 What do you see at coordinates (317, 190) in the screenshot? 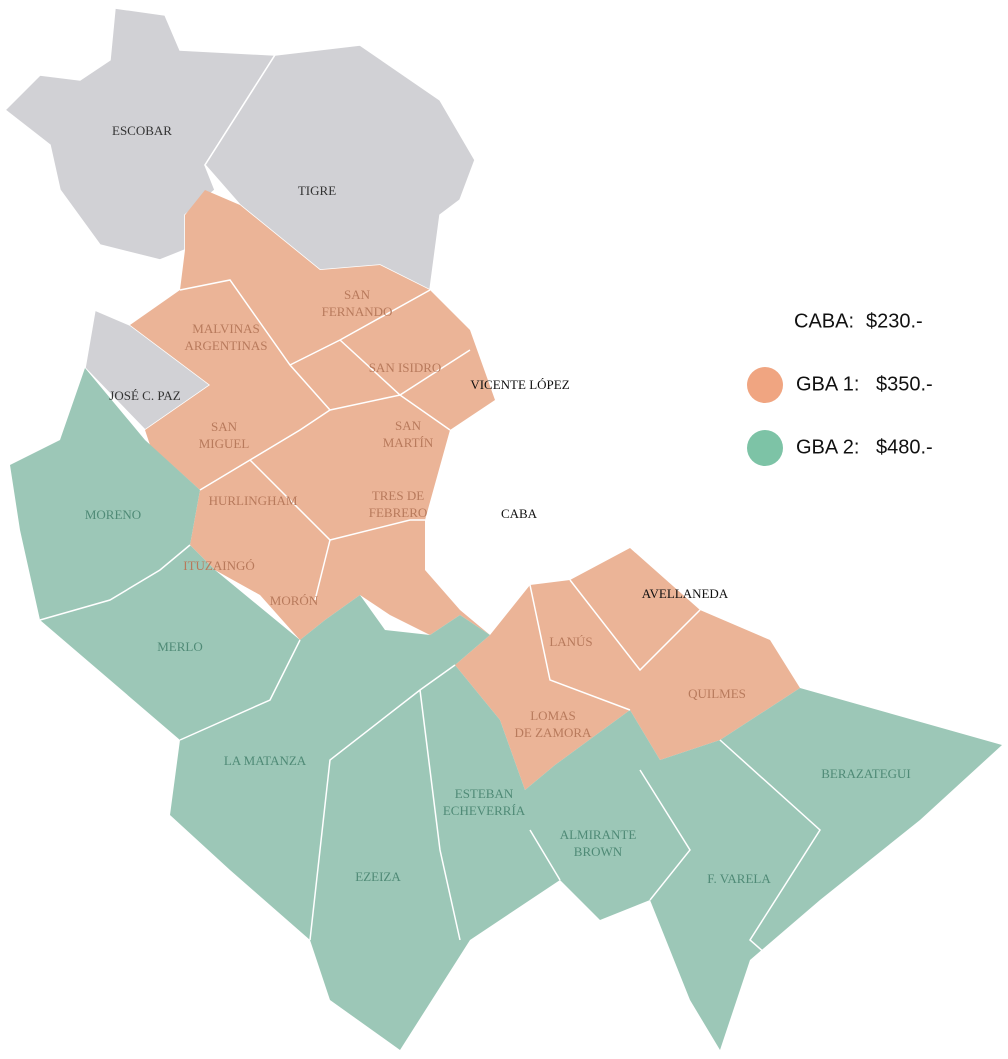
I see `region-label: TIGRE` at bounding box center [317, 190].